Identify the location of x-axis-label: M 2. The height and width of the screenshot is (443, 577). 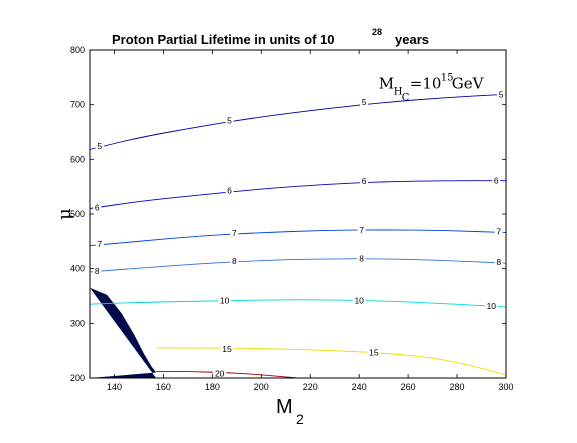
(290, 411).